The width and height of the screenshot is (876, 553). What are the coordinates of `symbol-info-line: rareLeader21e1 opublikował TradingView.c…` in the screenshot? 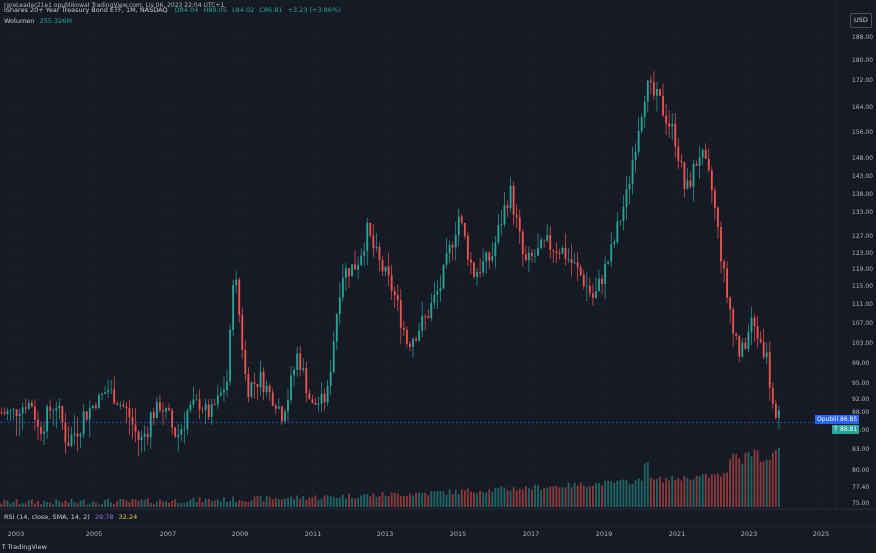 It's located at (172, 8).